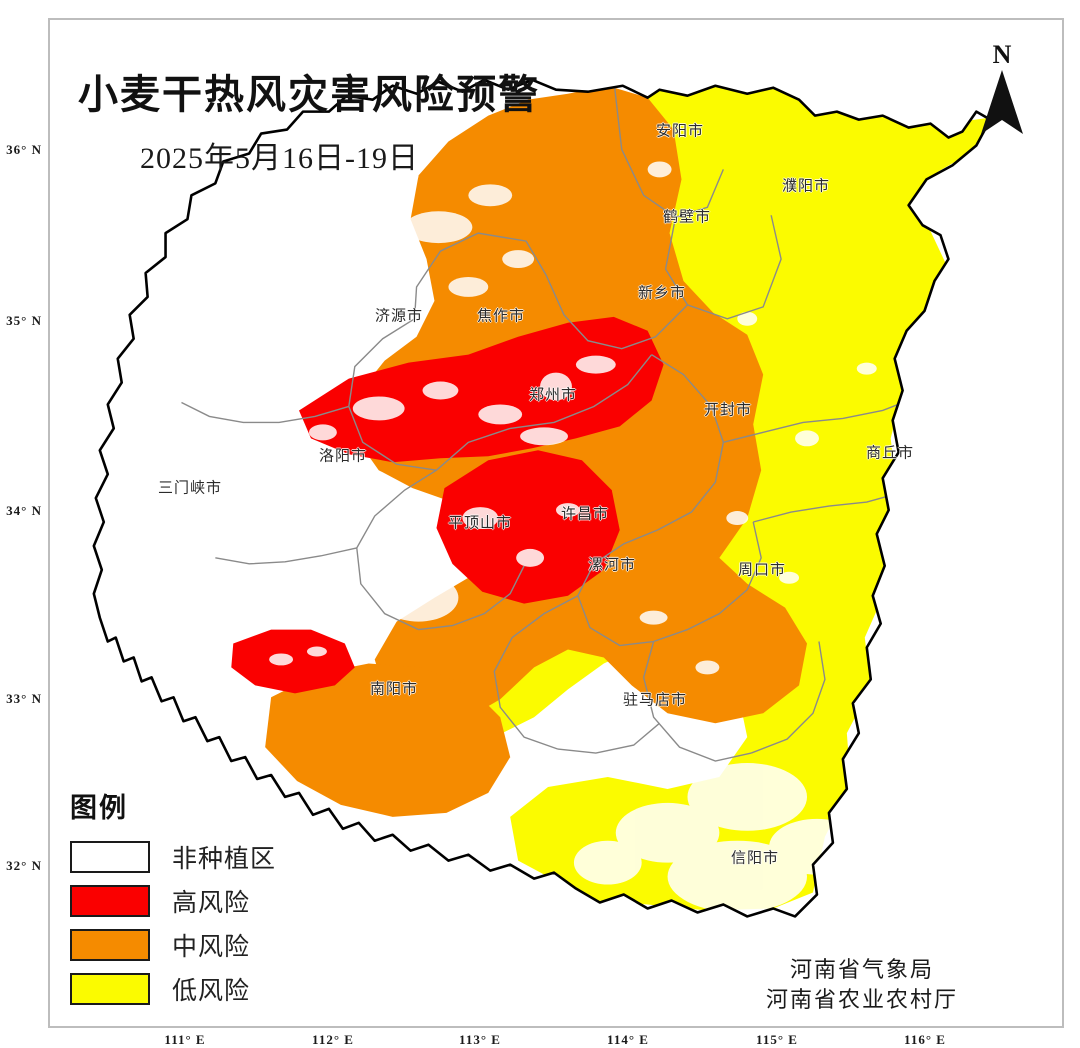 The height and width of the screenshot is (1048, 1080). Describe the element at coordinates (293, 661) in the screenshot. I see `risk-zone-high-southwest` at that location.